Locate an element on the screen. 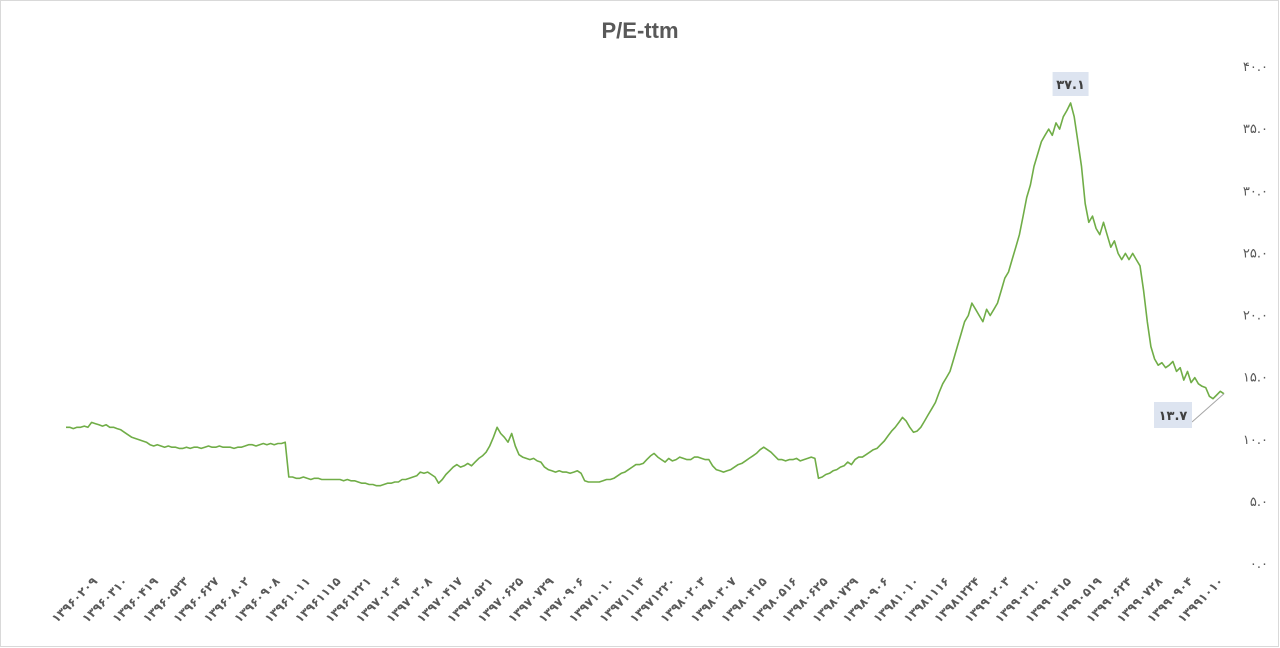  y-tick-label: ۱۰.۰ is located at coordinates (1255, 440).